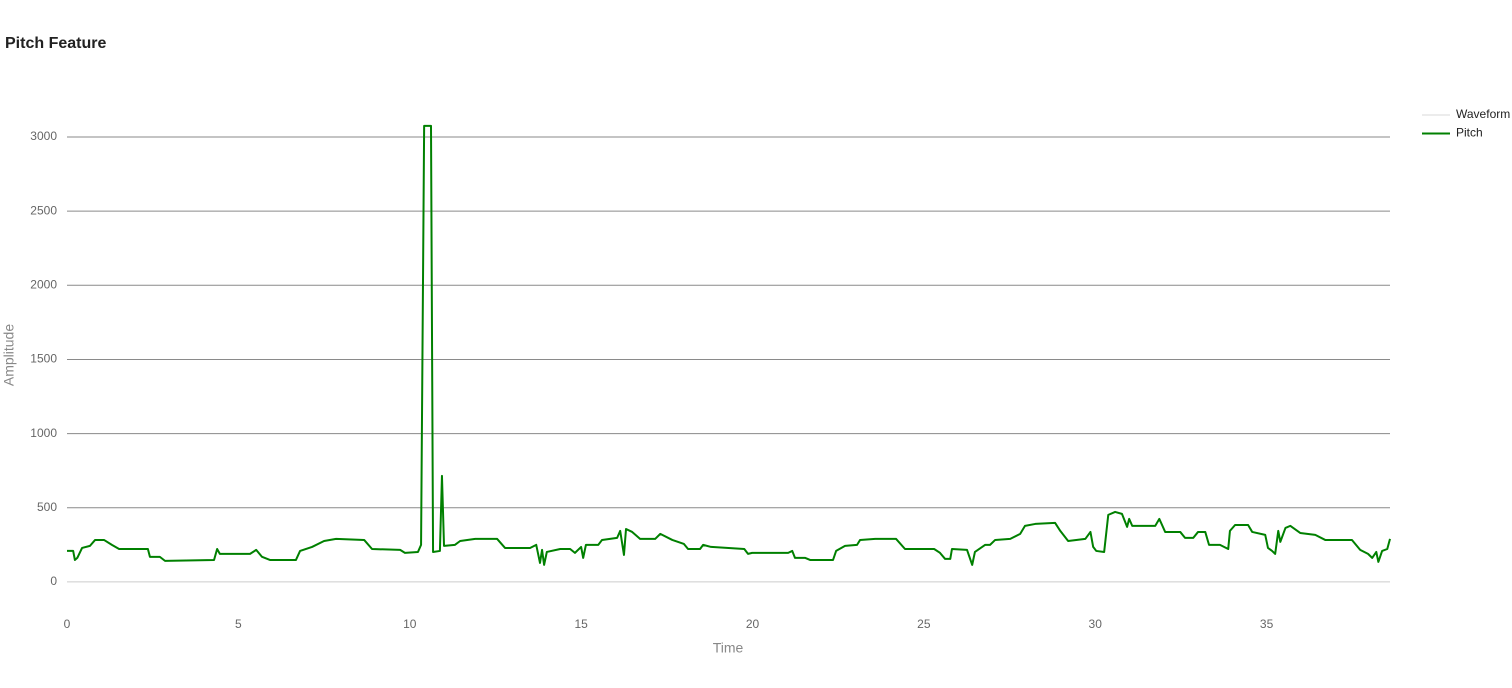  Describe the element at coordinates (1096, 624) in the screenshot. I see `x-tick-label: 30` at that location.